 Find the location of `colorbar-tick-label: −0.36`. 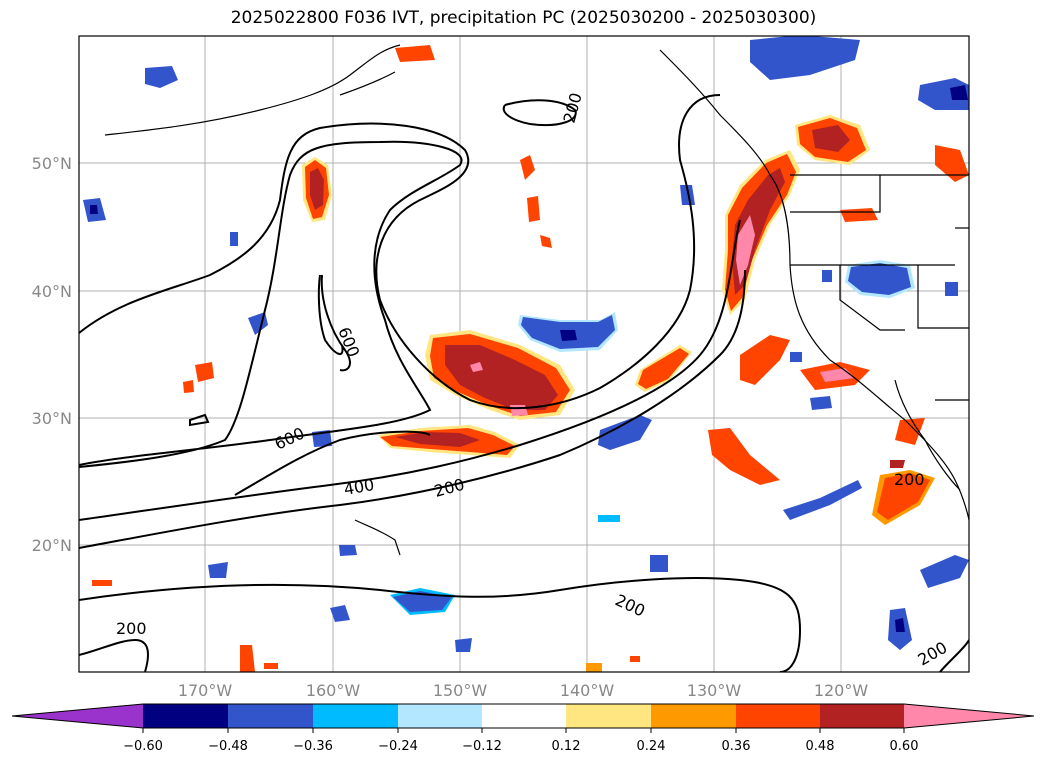

colorbar-tick-label: −0.36 is located at coordinates (313, 746).